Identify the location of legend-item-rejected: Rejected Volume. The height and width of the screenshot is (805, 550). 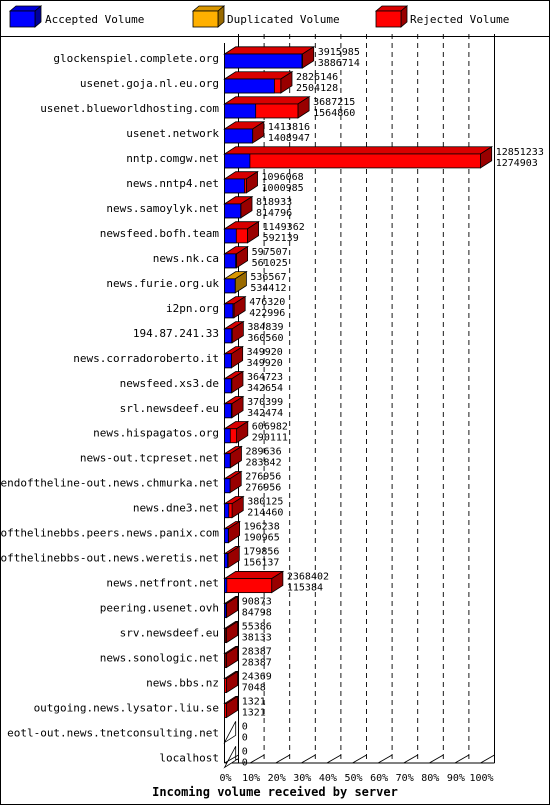
(441, 16).